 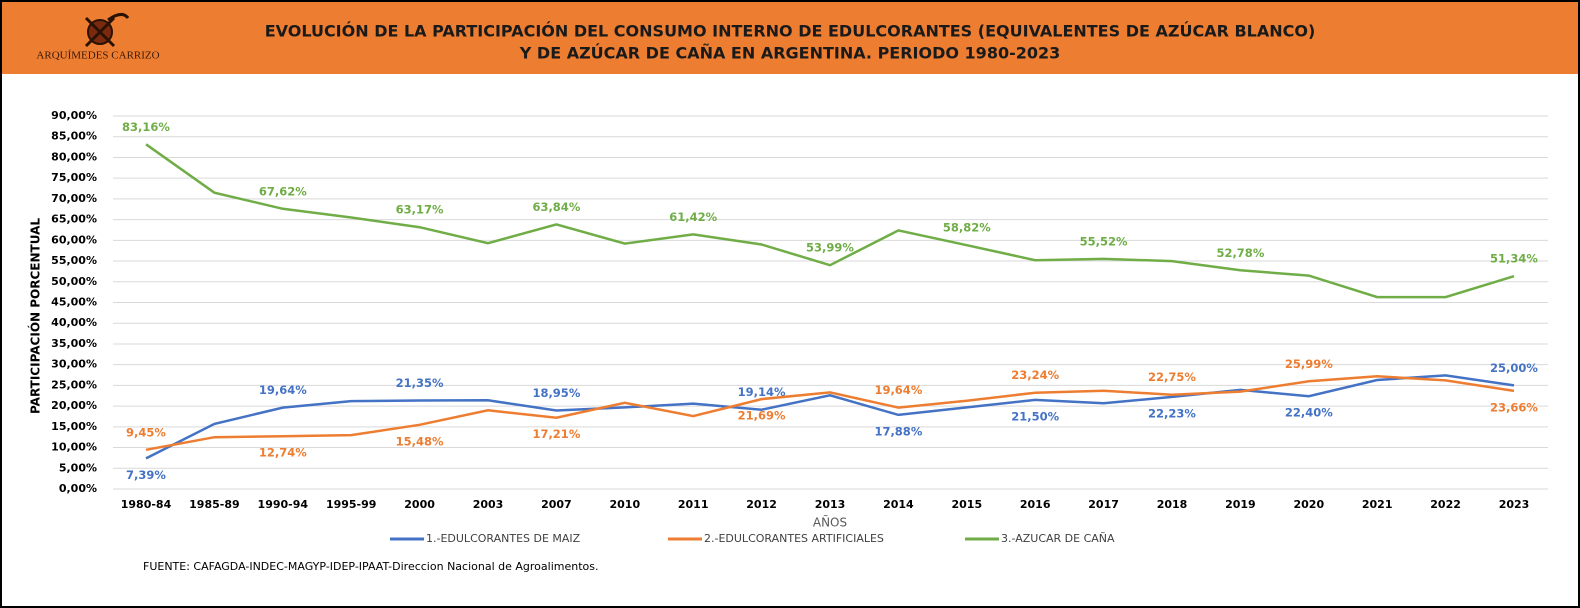 I want to click on x-tick-label: 2003, so click(x=488, y=504).